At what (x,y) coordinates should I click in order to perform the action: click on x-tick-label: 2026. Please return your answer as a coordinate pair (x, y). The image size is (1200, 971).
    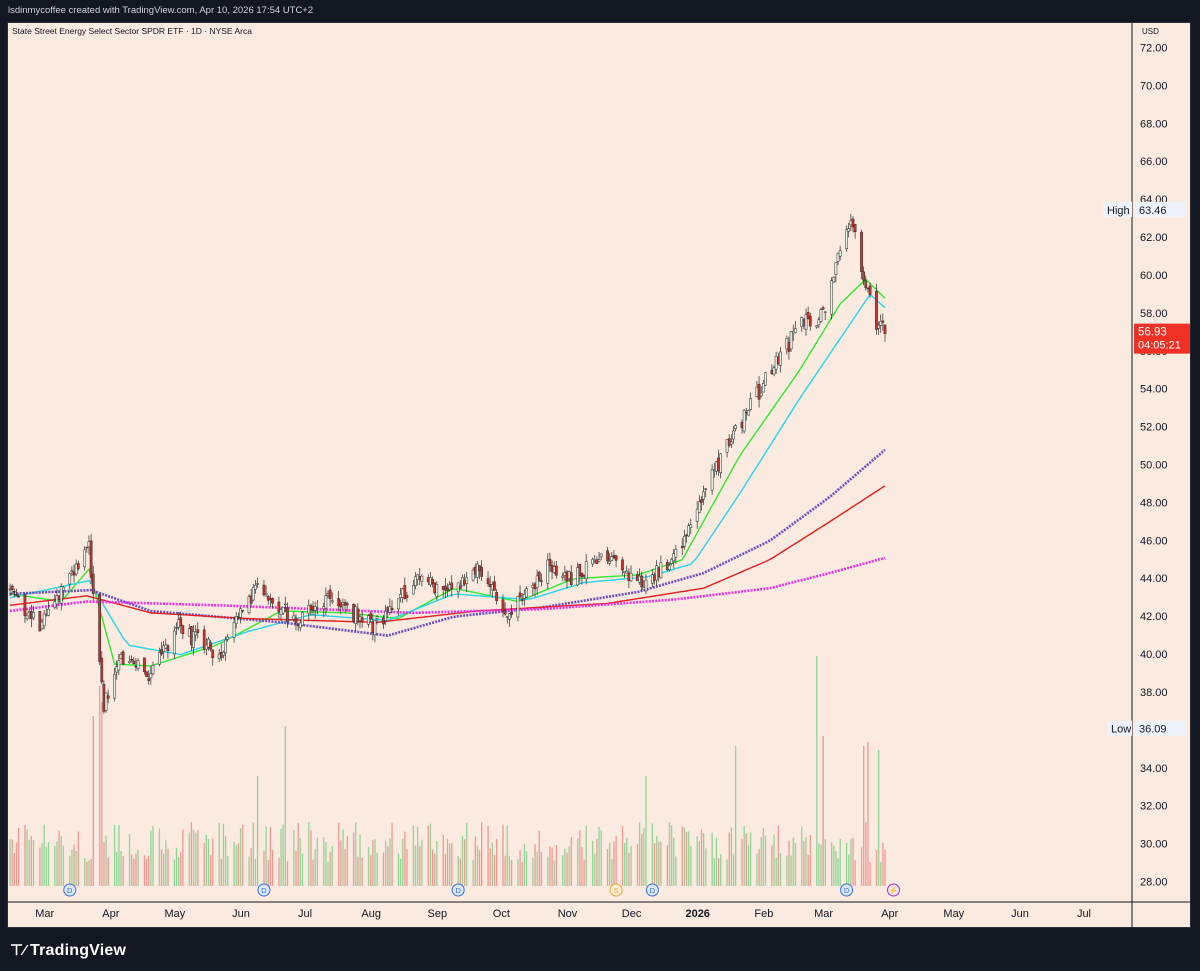
    Looking at the image, I should click on (697, 914).